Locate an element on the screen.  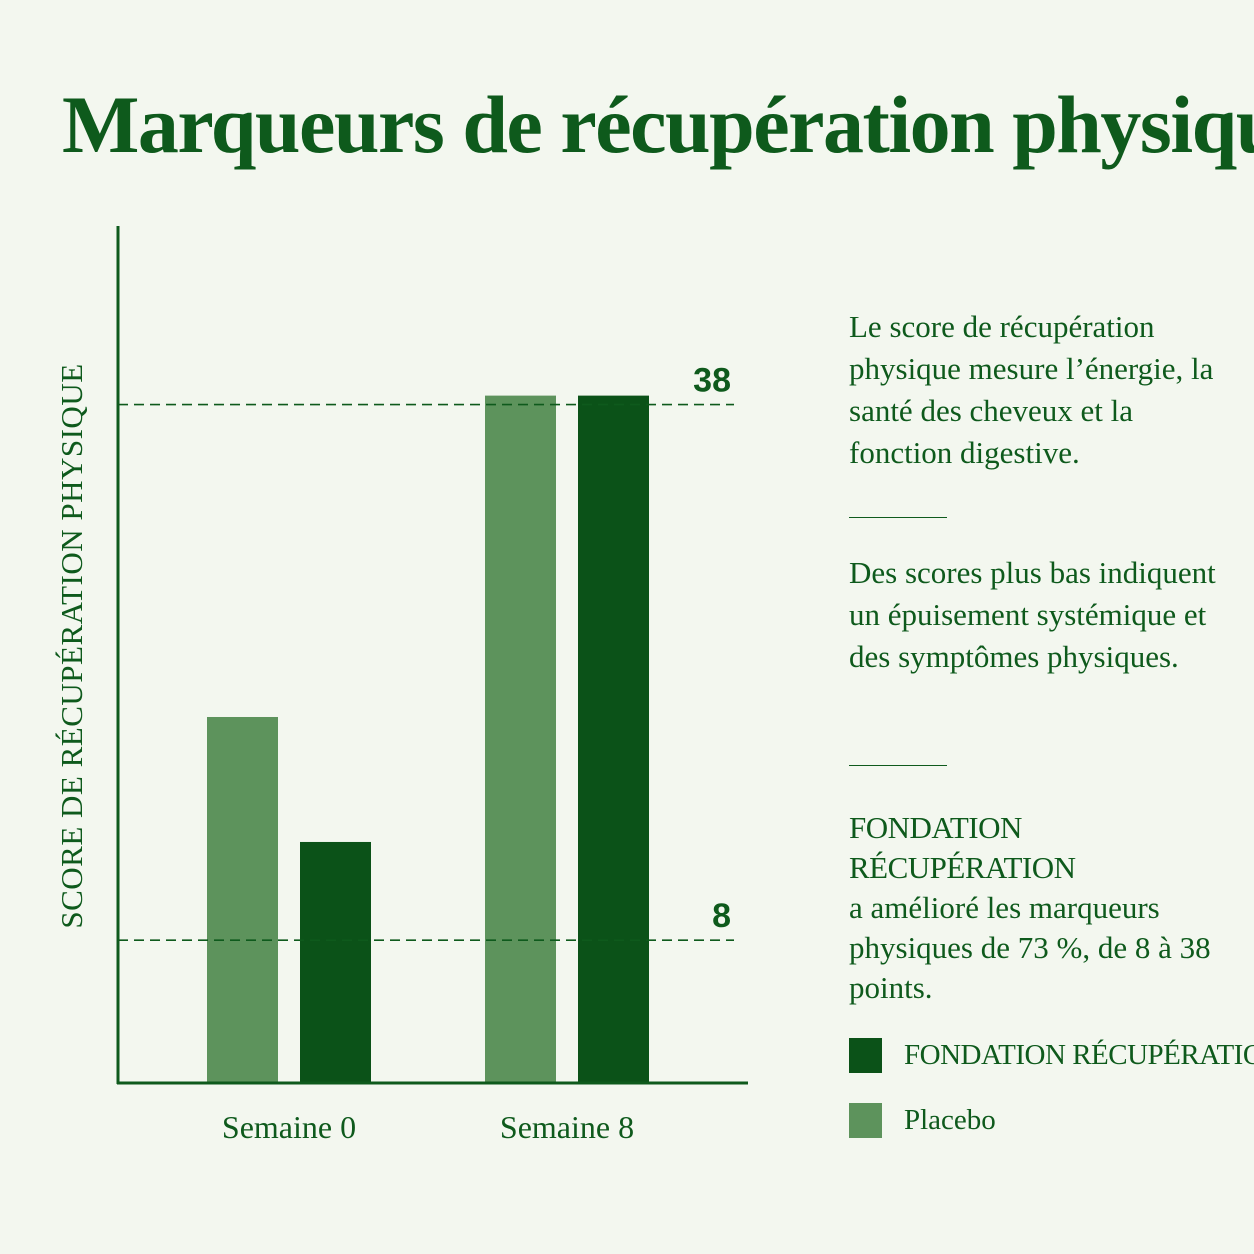
y-axis-label: SCORE DE RÉCUPÉRATION PHYSIQUE is located at coordinates (71, 646).